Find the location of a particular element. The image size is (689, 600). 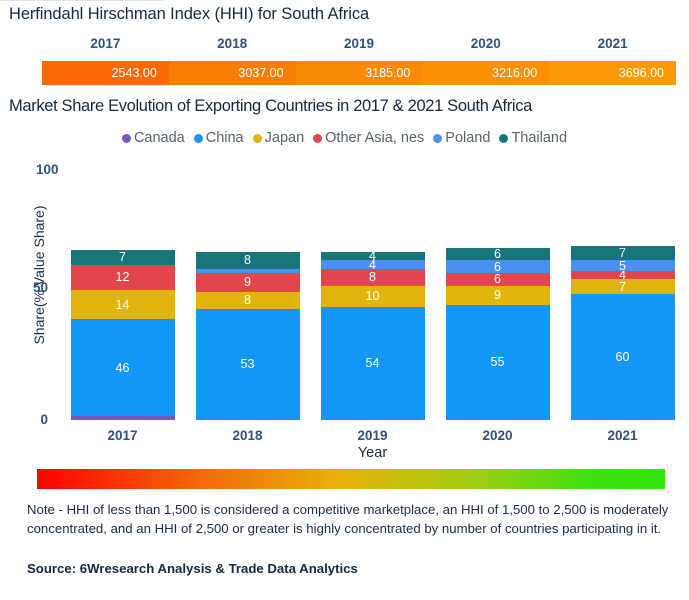

bar-segment-label: 14 is located at coordinates (122, 304).